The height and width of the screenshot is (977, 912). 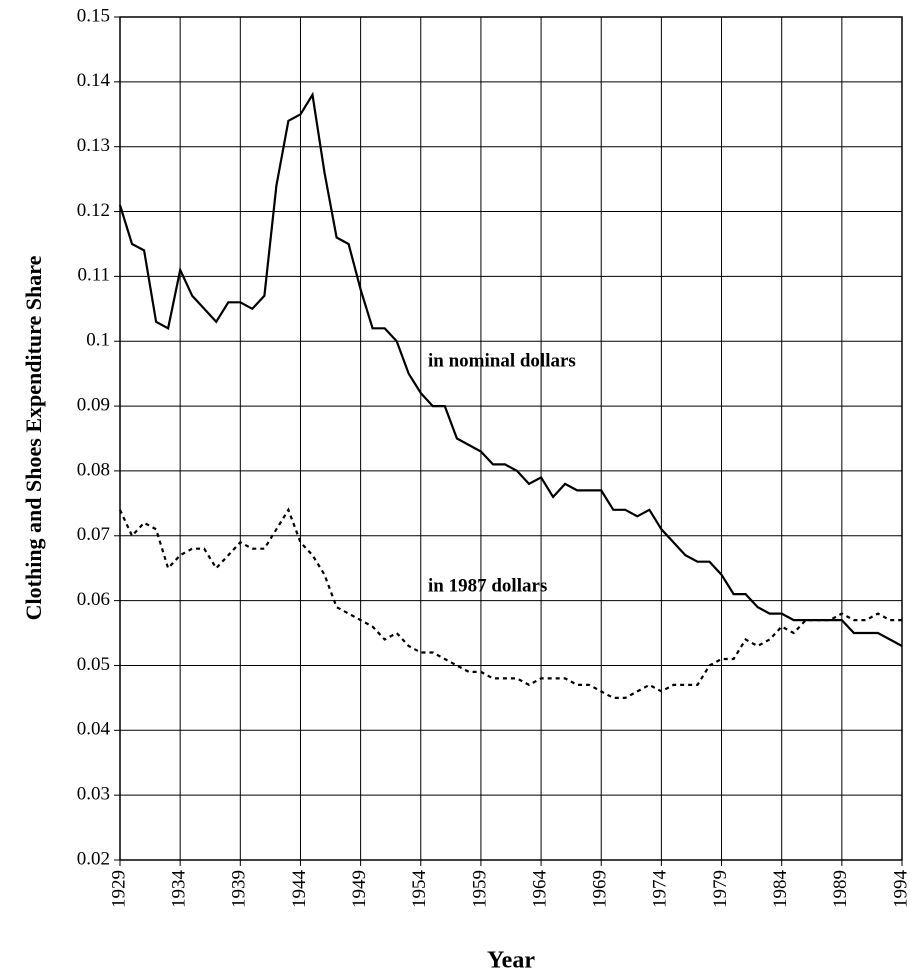 I want to click on x-tick-label: 1959, so click(x=479, y=889).